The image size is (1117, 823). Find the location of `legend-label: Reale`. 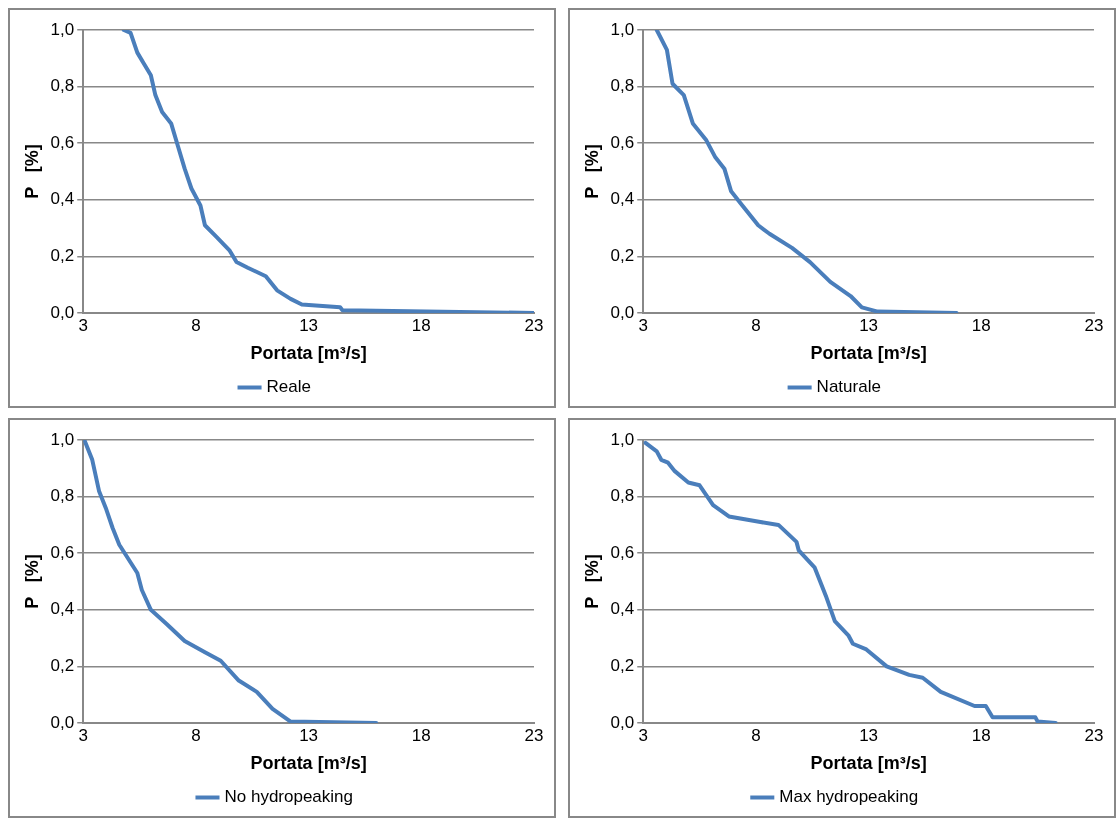

legend-label: Reale is located at coordinates (288, 387).